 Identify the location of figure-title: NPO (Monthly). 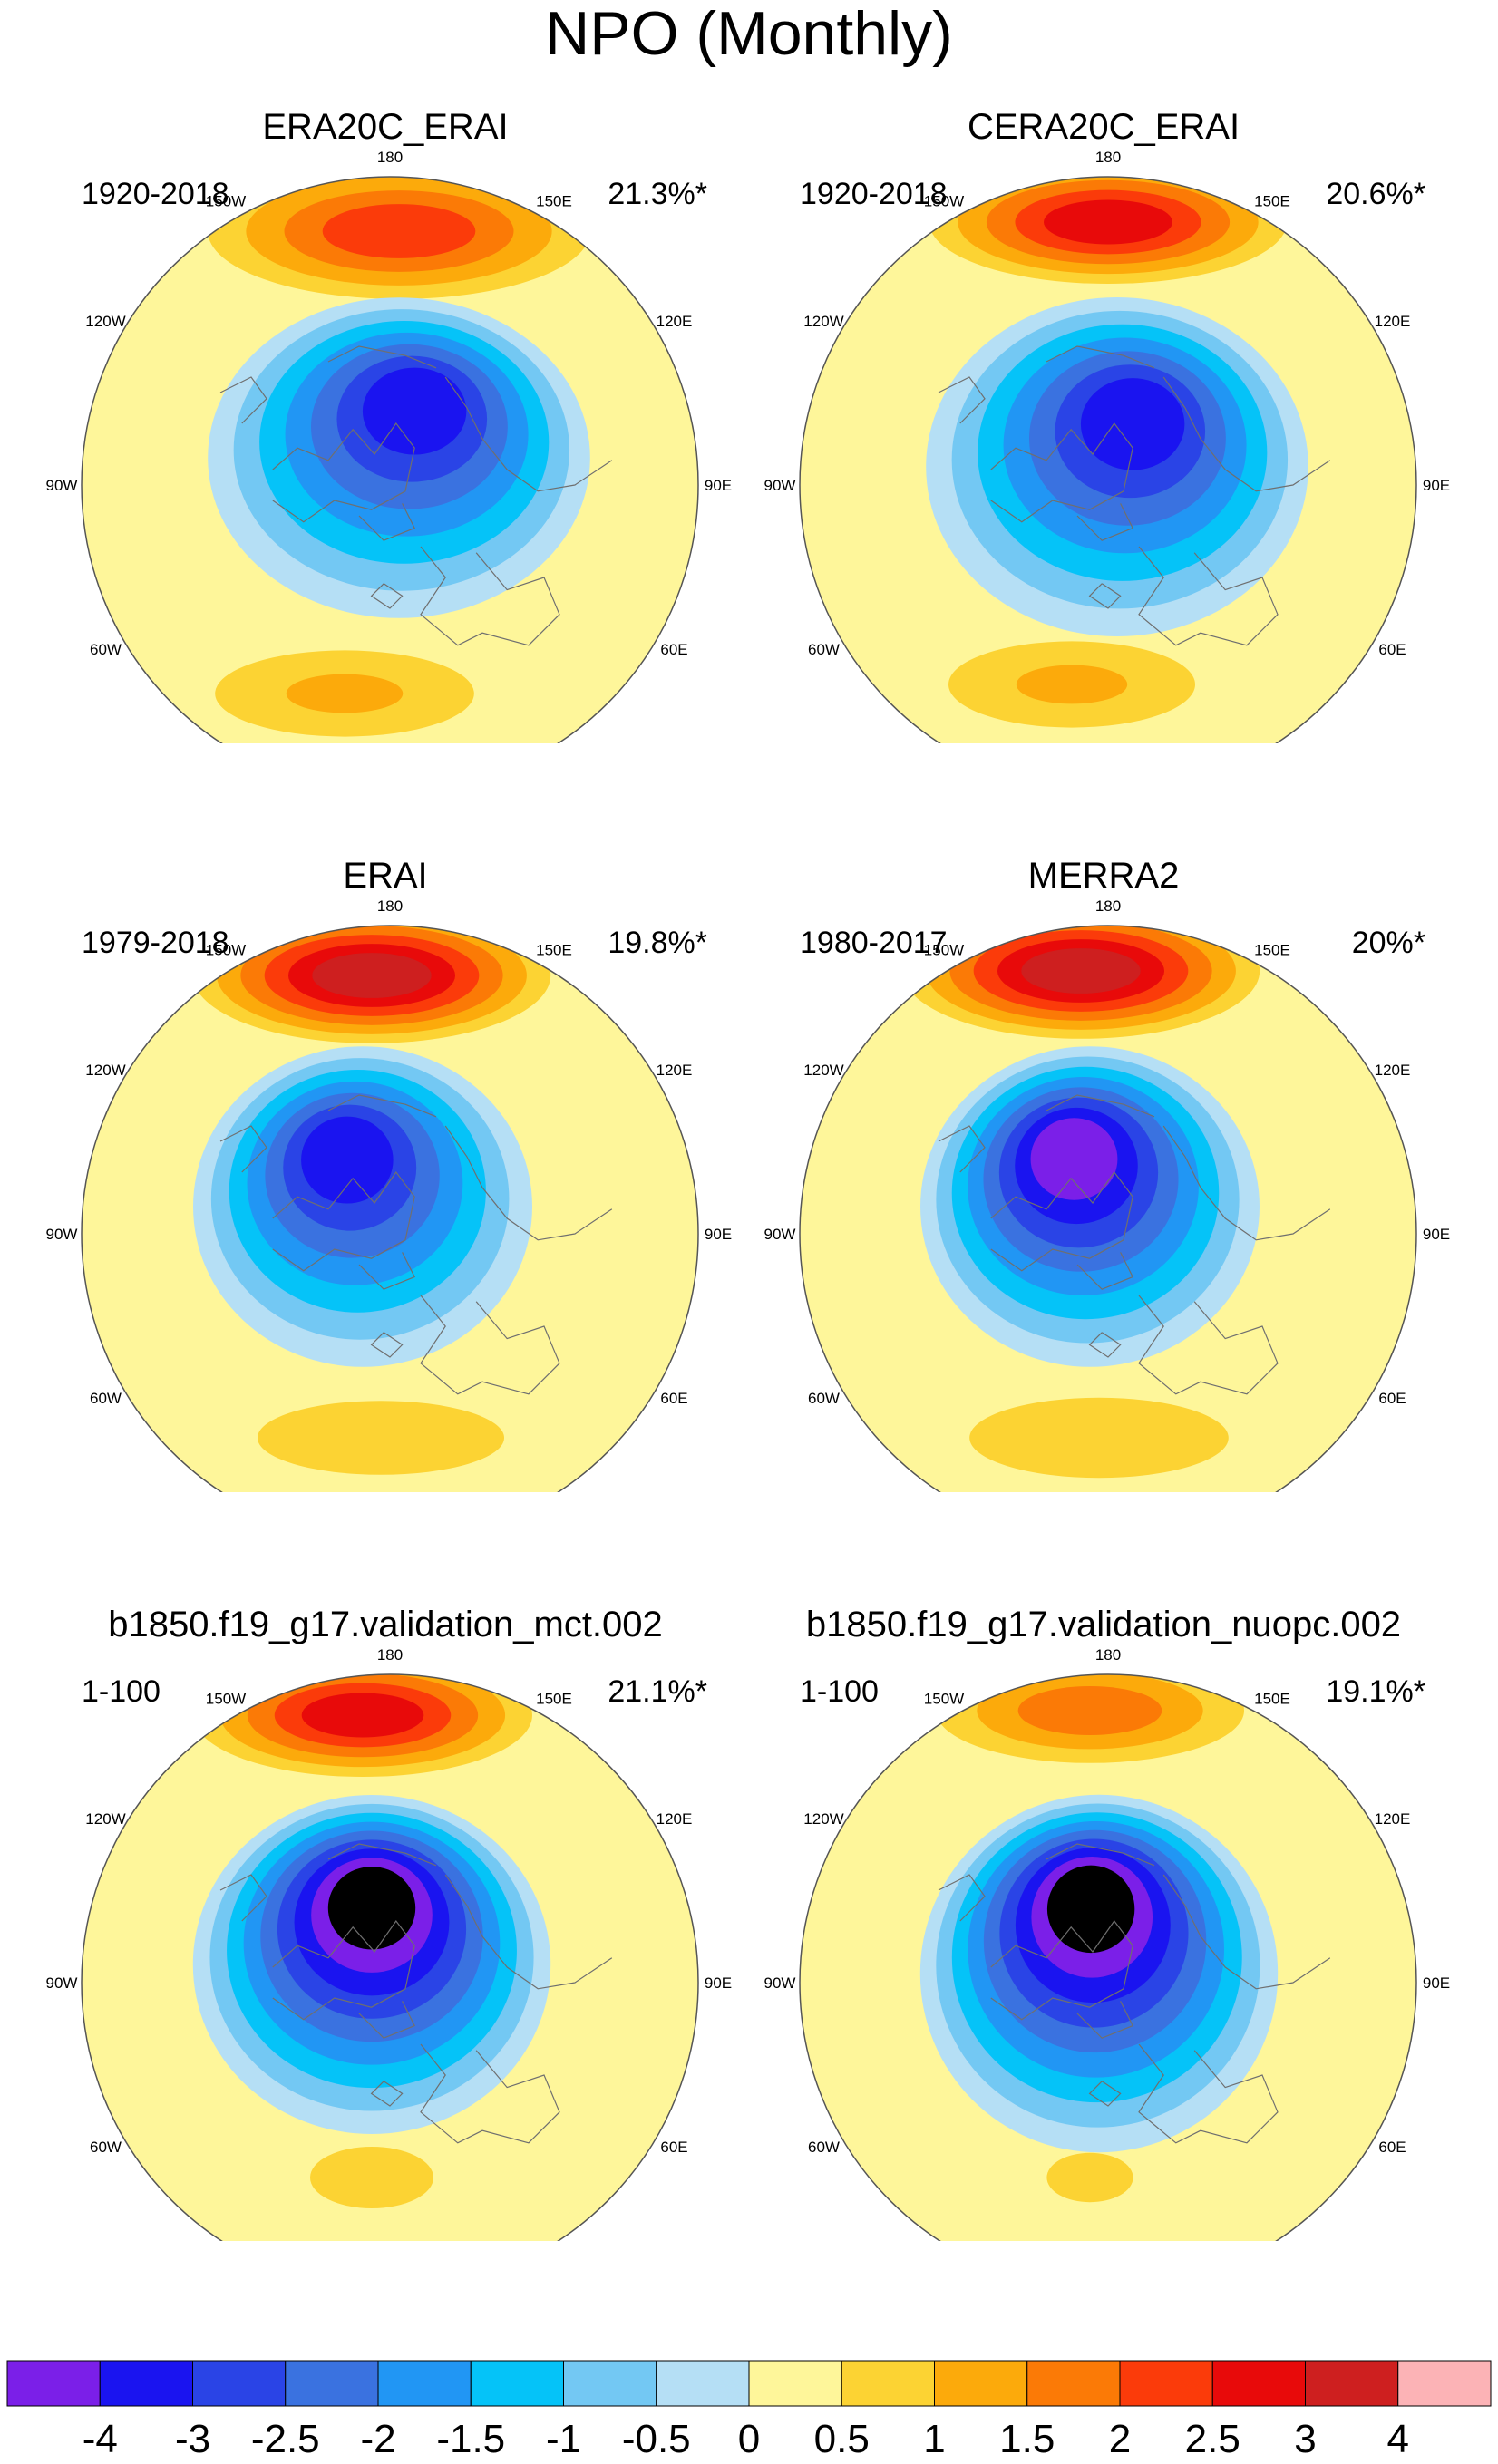
(749, 34).